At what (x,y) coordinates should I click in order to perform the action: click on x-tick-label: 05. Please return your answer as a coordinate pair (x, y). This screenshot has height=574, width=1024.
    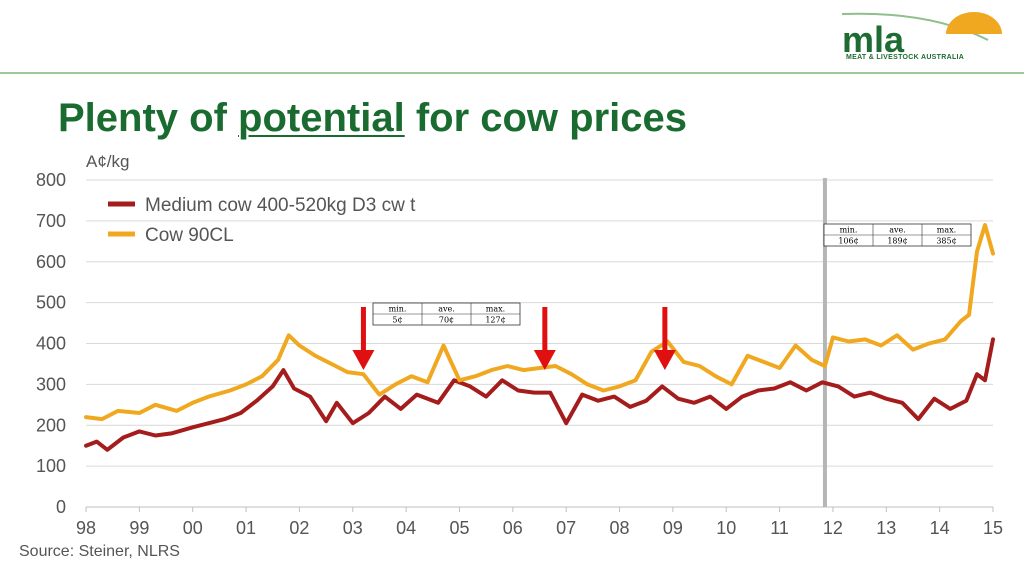
    Looking at the image, I should click on (459, 528).